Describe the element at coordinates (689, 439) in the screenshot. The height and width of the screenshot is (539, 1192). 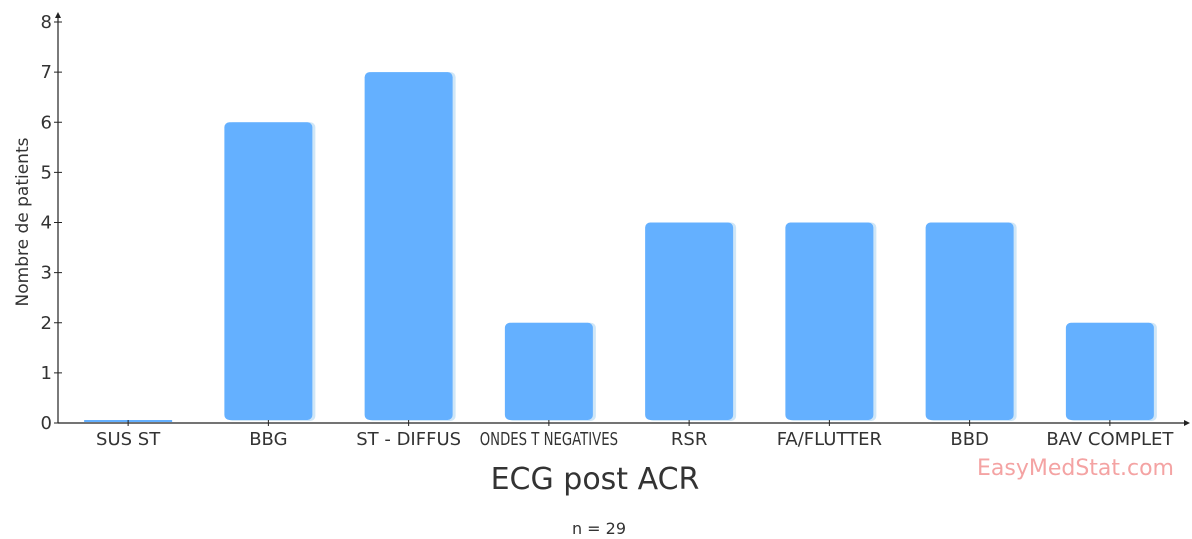
I see `category-label: RSR` at that location.